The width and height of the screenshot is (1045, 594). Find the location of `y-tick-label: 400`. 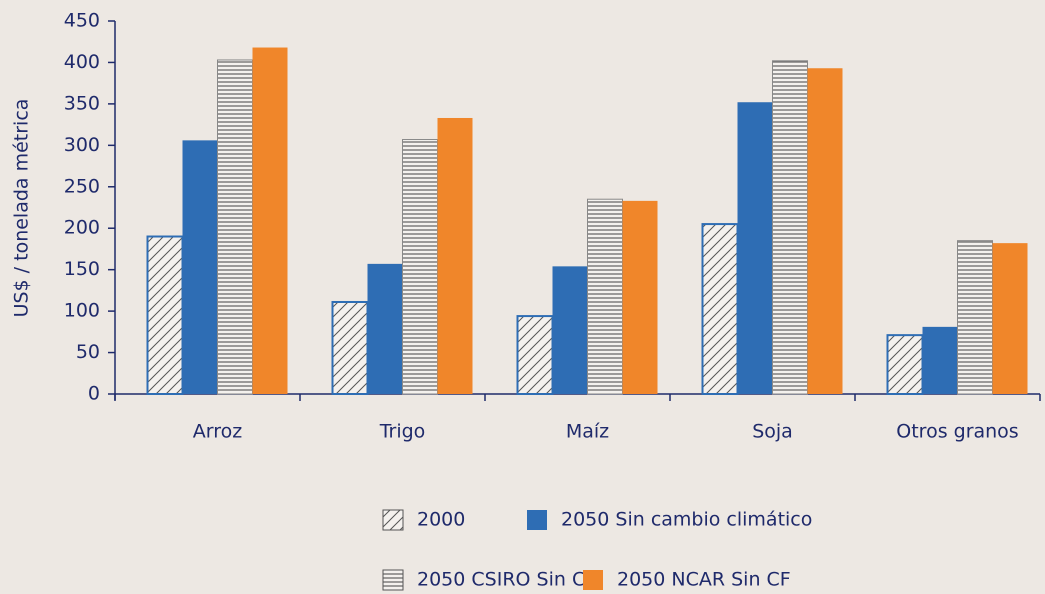

y-tick-label: 400 is located at coordinates (82, 62).